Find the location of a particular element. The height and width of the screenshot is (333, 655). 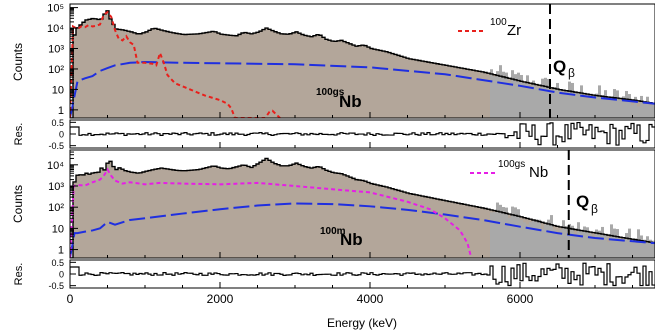

top-residual-plot is located at coordinates (362, 133).